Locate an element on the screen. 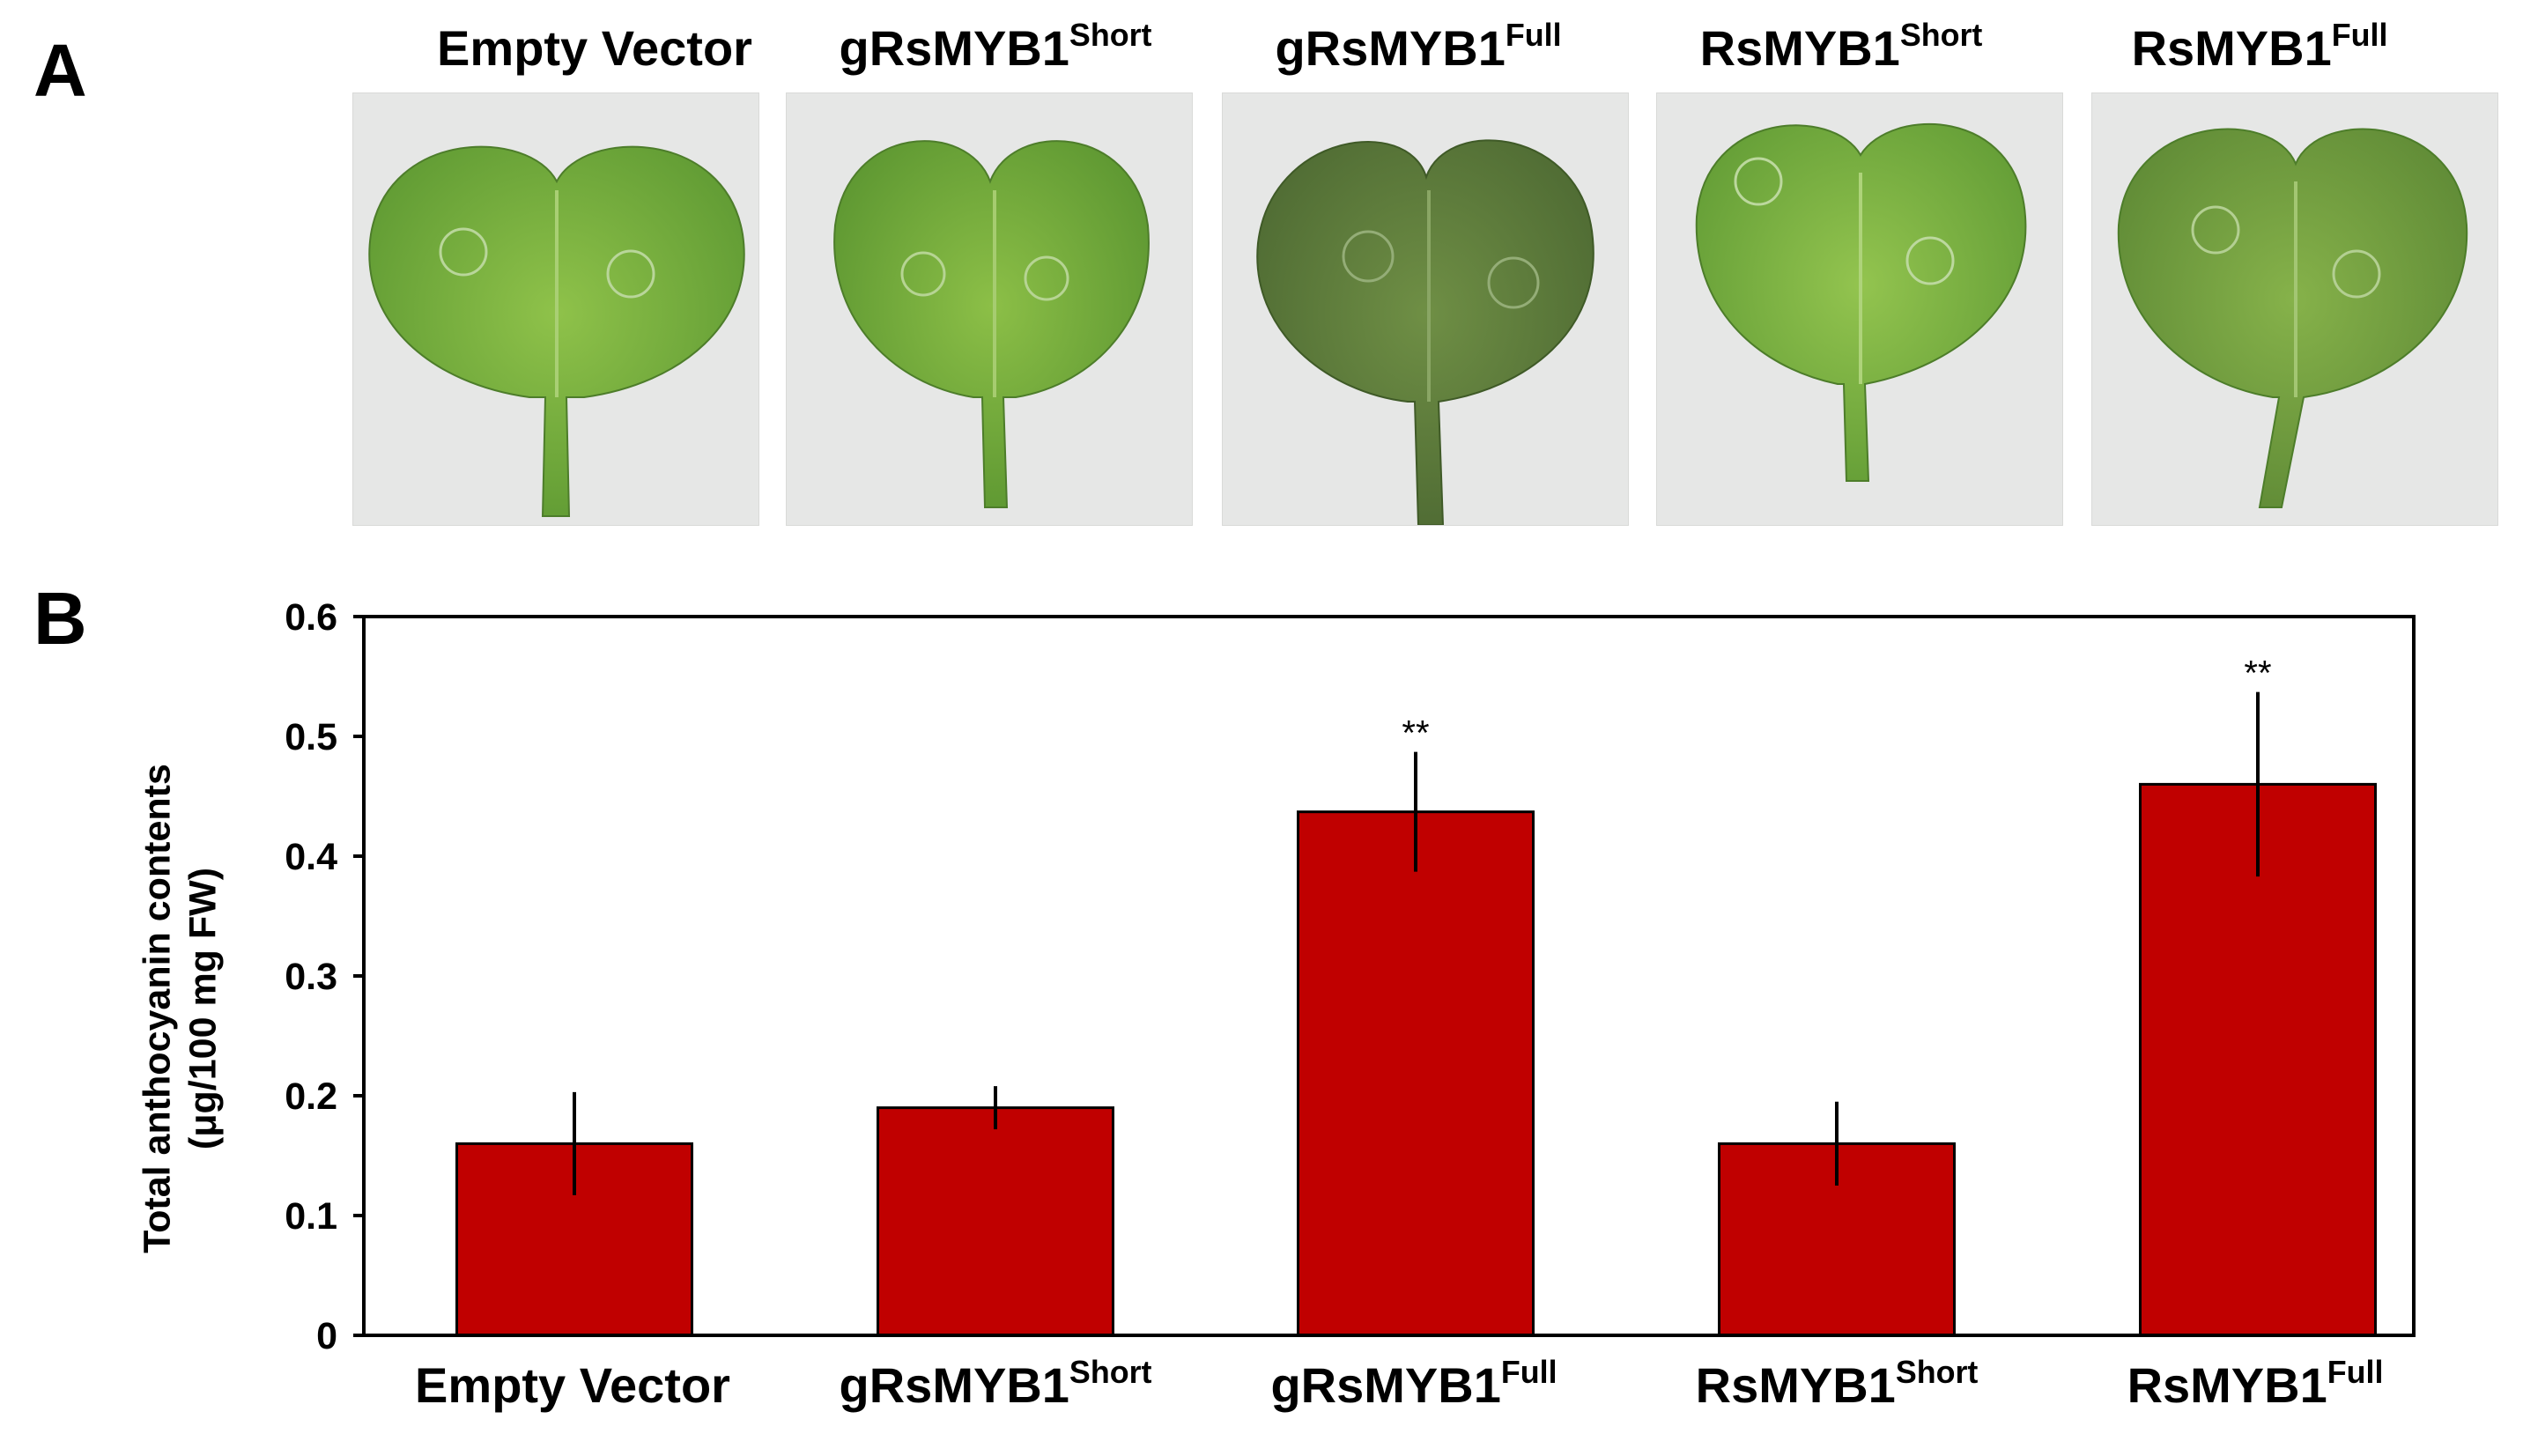 The image size is (2523, 1456). x-tick-grsmyb1-short: gRsMYB1Short is located at coordinates (996, 1383).